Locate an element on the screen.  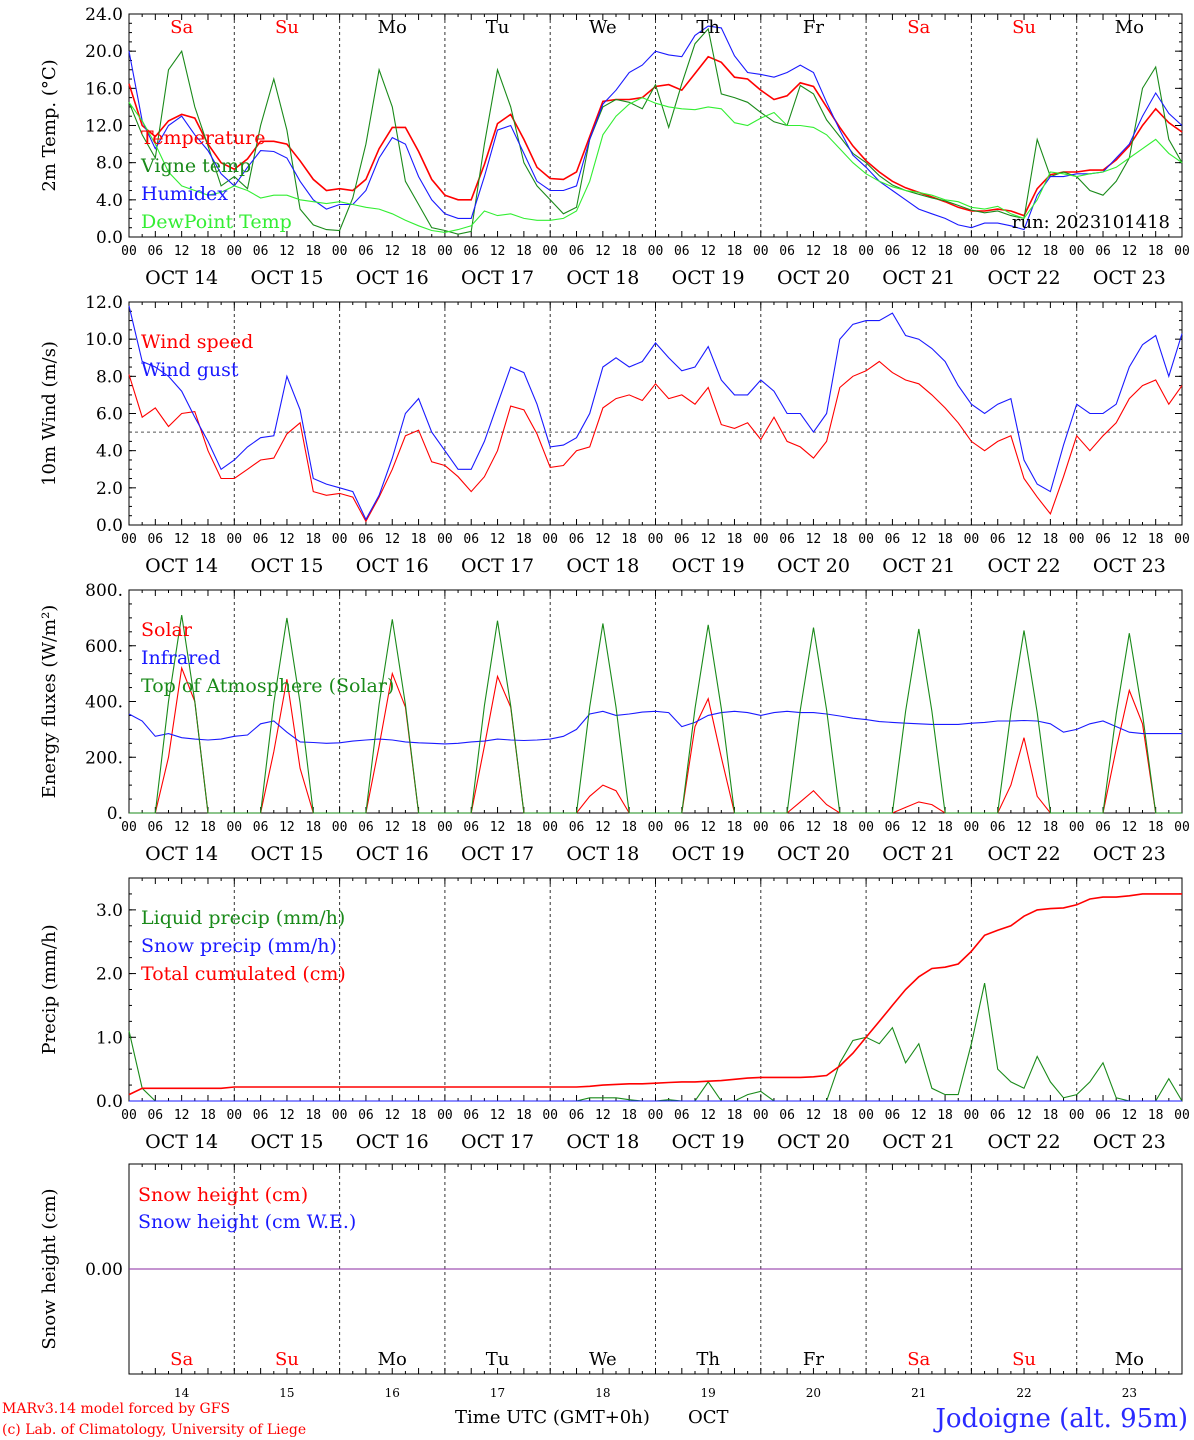
date-label: OCT 18 is located at coordinates (602, 1142).